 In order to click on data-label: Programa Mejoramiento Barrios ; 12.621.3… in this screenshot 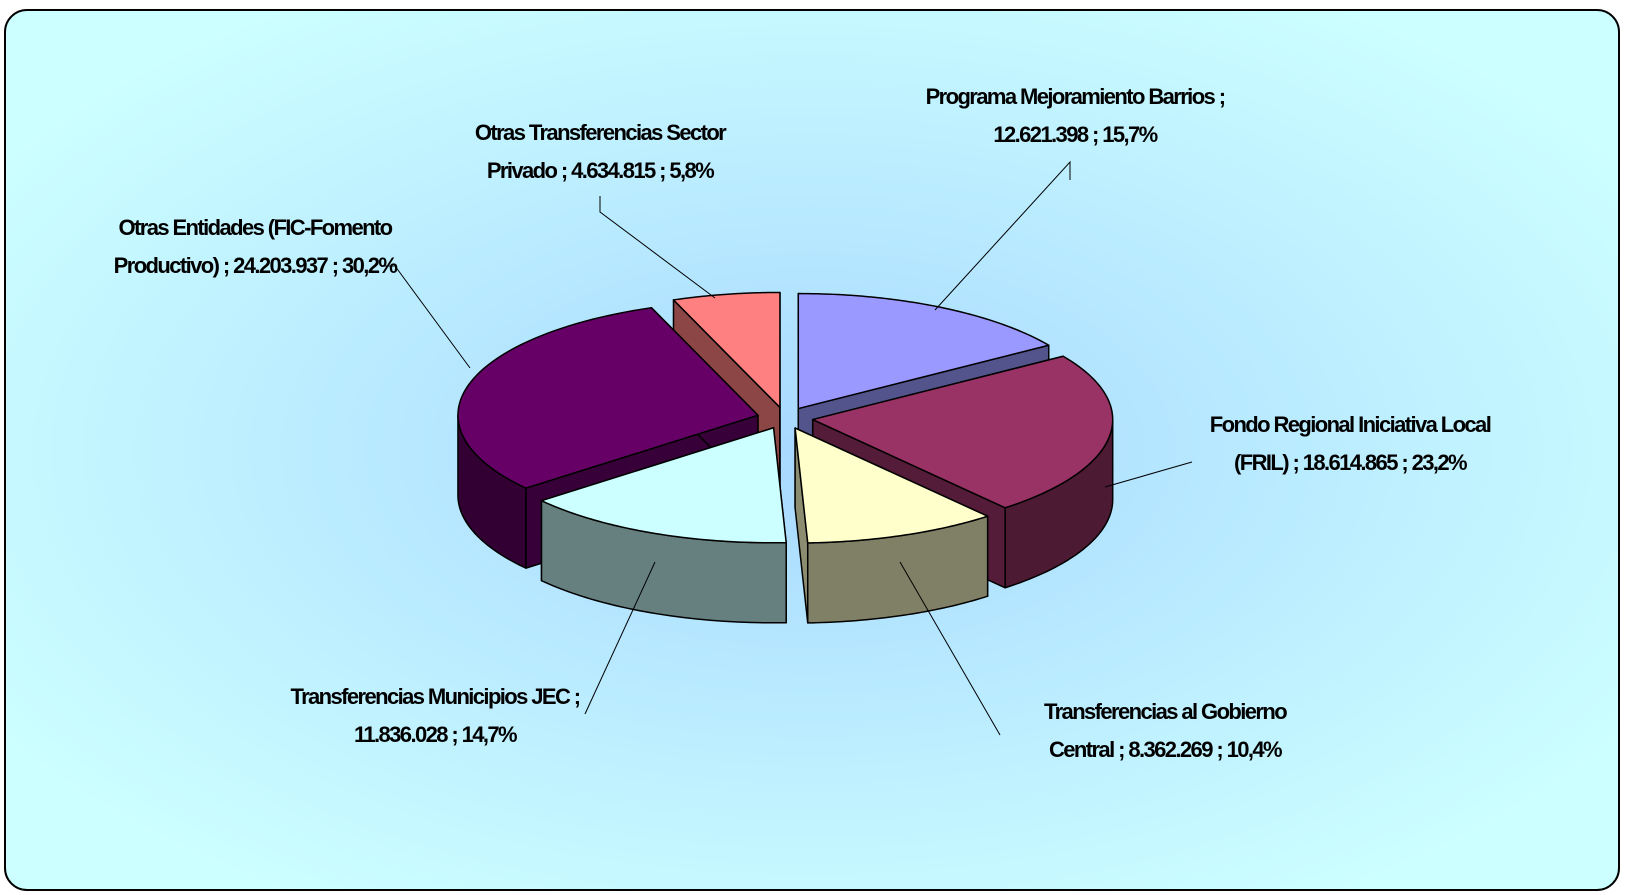, I will do `click(1075, 116)`.